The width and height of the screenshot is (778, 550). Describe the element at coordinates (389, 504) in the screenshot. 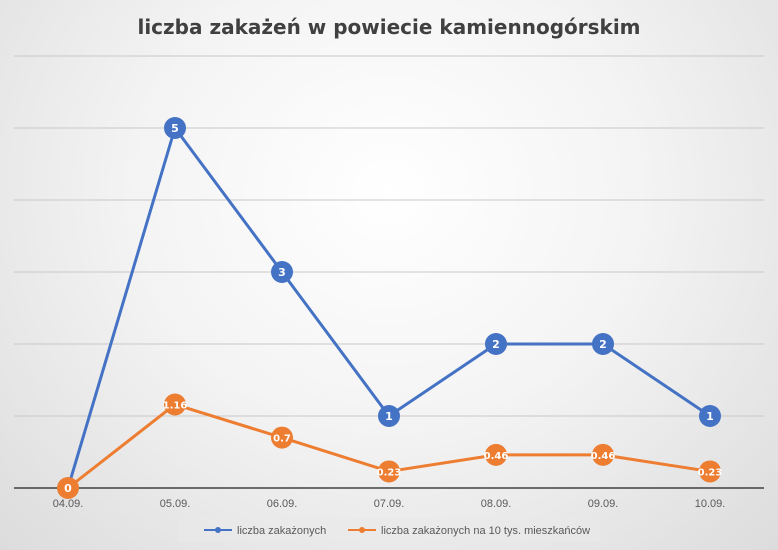

I see `x-tick-label: 07.09.` at that location.